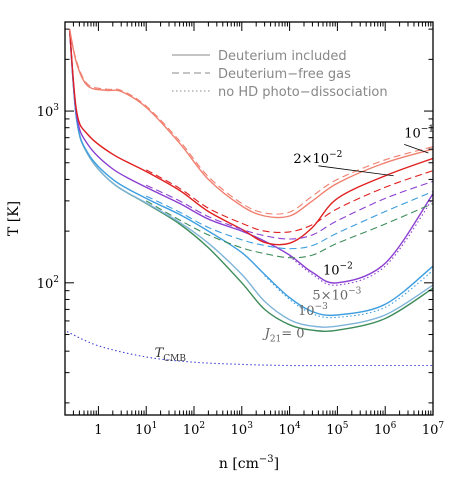 The width and height of the screenshot is (457, 478). Describe the element at coordinates (338, 269) in the screenshot. I see `curve-annotation-2: 10−2` at that location.